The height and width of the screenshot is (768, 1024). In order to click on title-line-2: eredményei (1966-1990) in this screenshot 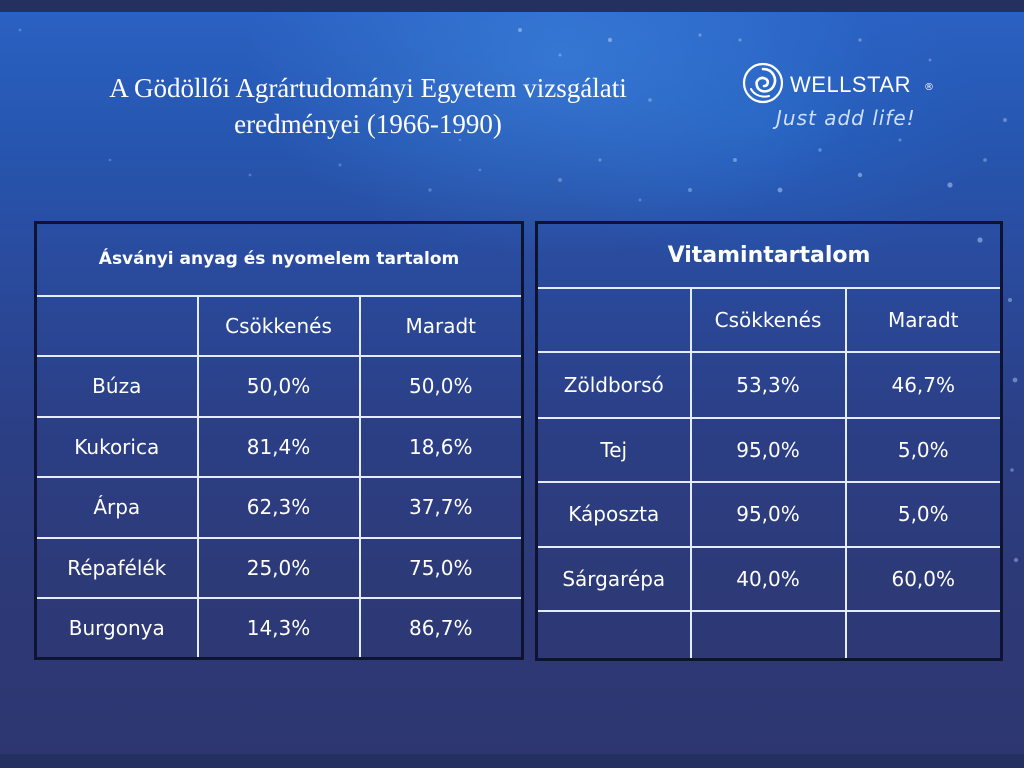, I will do `click(368, 124)`.